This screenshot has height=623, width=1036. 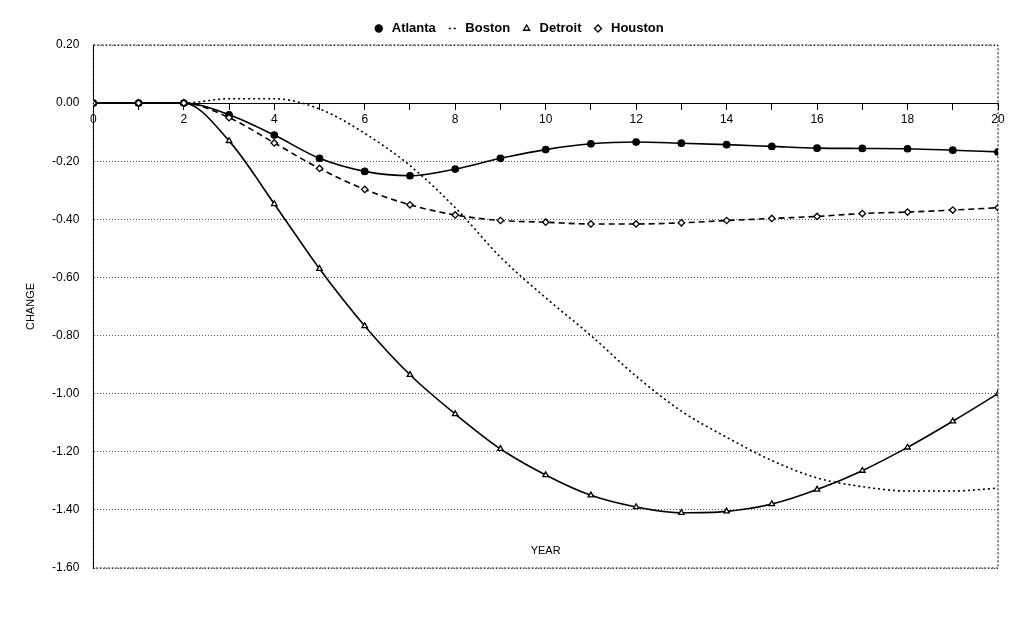 I want to click on y-tick-label: -0.80, so click(x=65, y=334).